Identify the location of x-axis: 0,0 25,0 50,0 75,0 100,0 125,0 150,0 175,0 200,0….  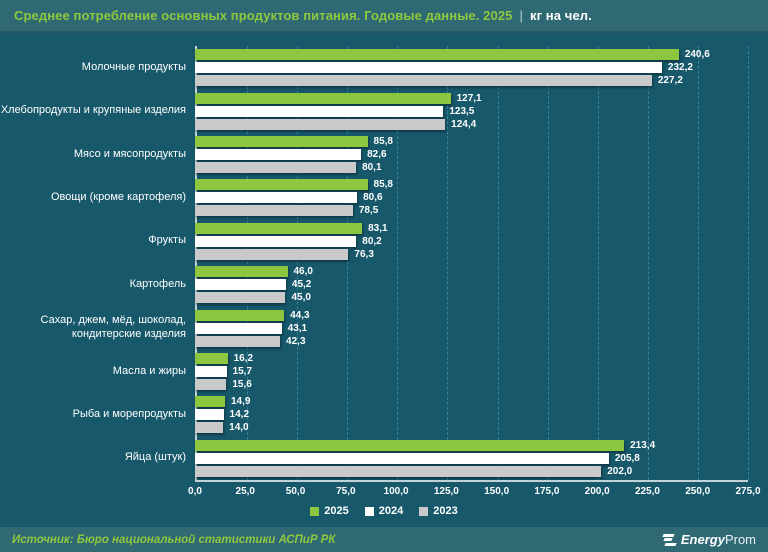
(474, 488).